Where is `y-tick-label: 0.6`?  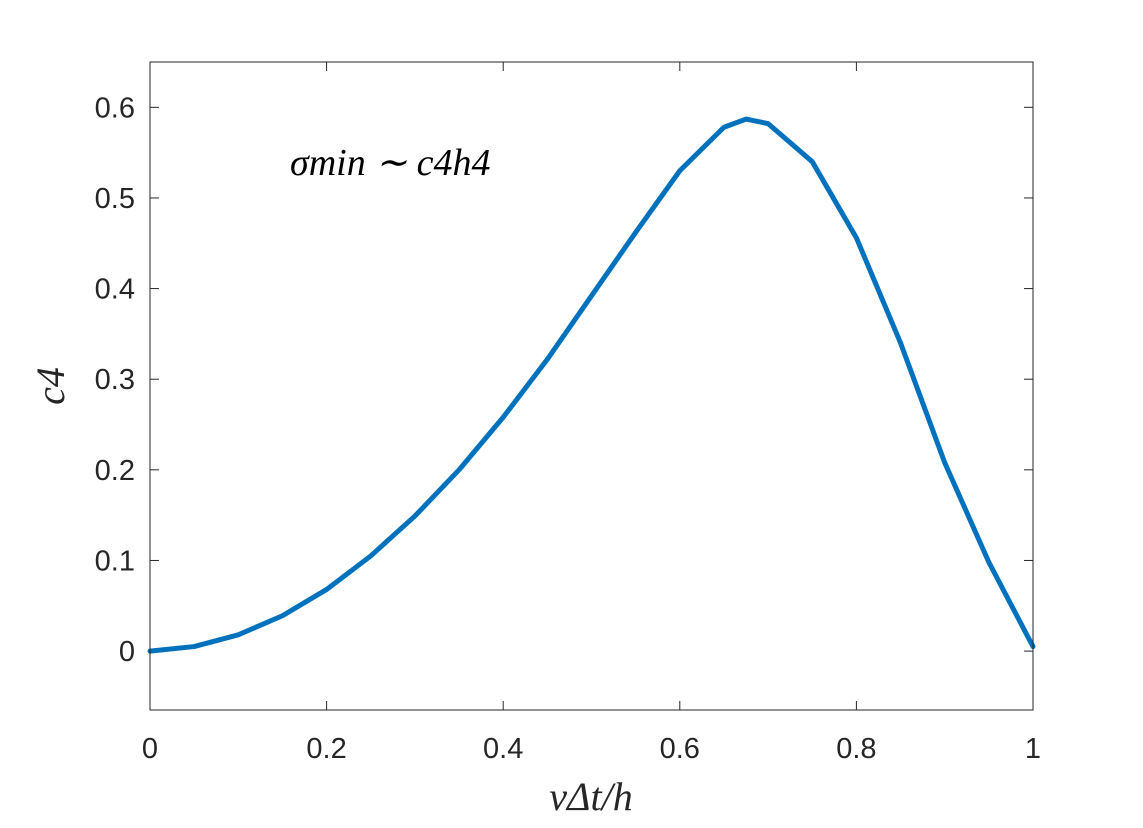
y-tick-label: 0.6 is located at coordinates (115, 108).